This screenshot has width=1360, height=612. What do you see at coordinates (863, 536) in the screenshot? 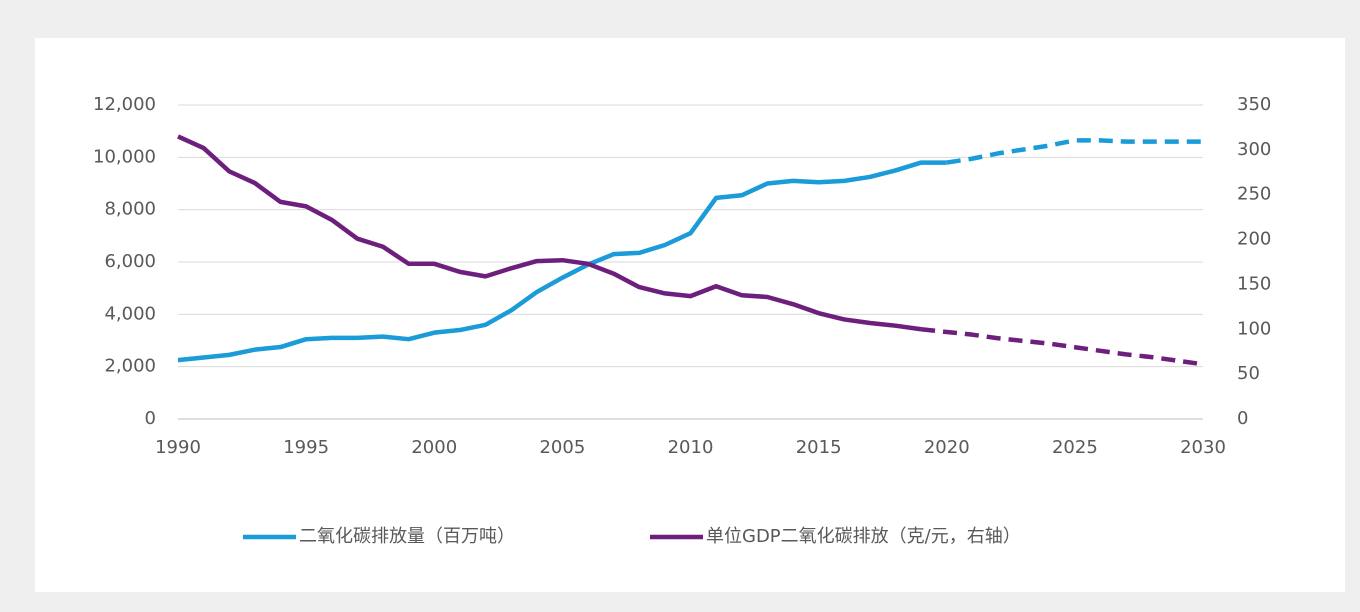
I see `legend-label: 单位GDP二氧化碳排放（克/元，右轴）` at bounding box center [863, 536].